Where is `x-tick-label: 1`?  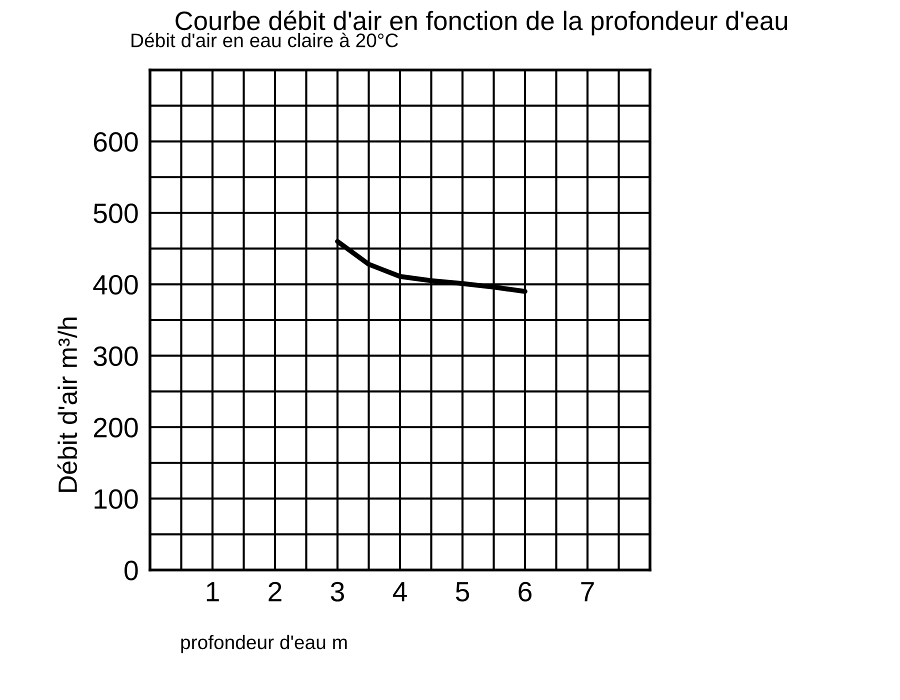 x-tick-label: 1 is located at coordinates (212, 592).